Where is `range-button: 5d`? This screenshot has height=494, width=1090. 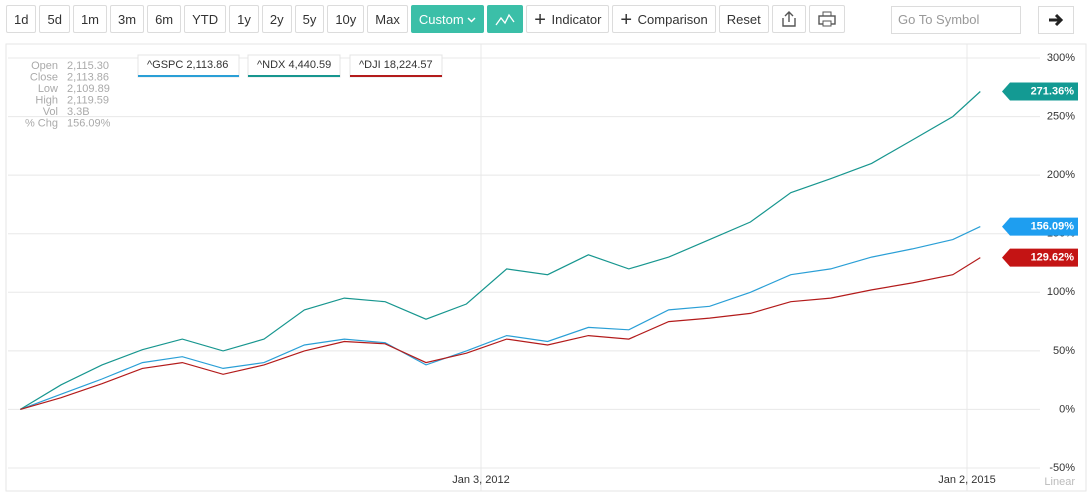 range-button: 5d is located at coordinates (54, 19).